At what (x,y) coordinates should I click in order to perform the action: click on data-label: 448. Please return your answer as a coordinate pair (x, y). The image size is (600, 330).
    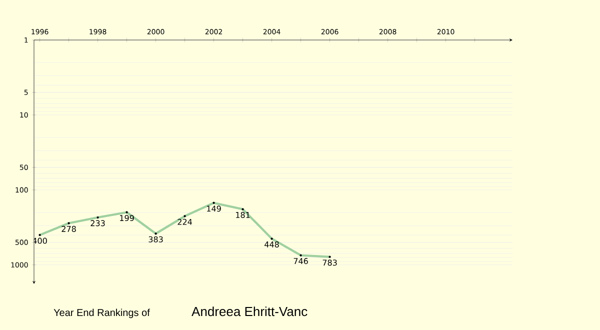
    Looking at the image, I should click on (271, 244).